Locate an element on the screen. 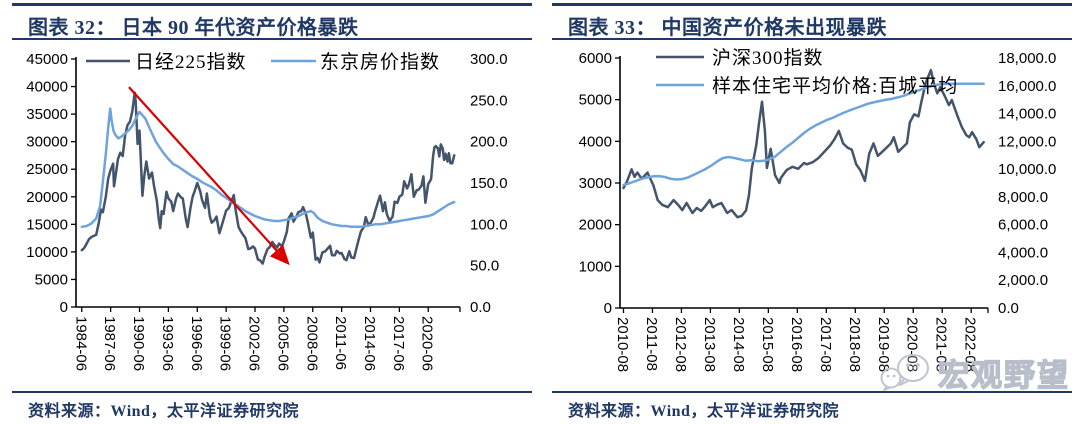  svg-text: 2020-06 is located at coordinates (427, 343).